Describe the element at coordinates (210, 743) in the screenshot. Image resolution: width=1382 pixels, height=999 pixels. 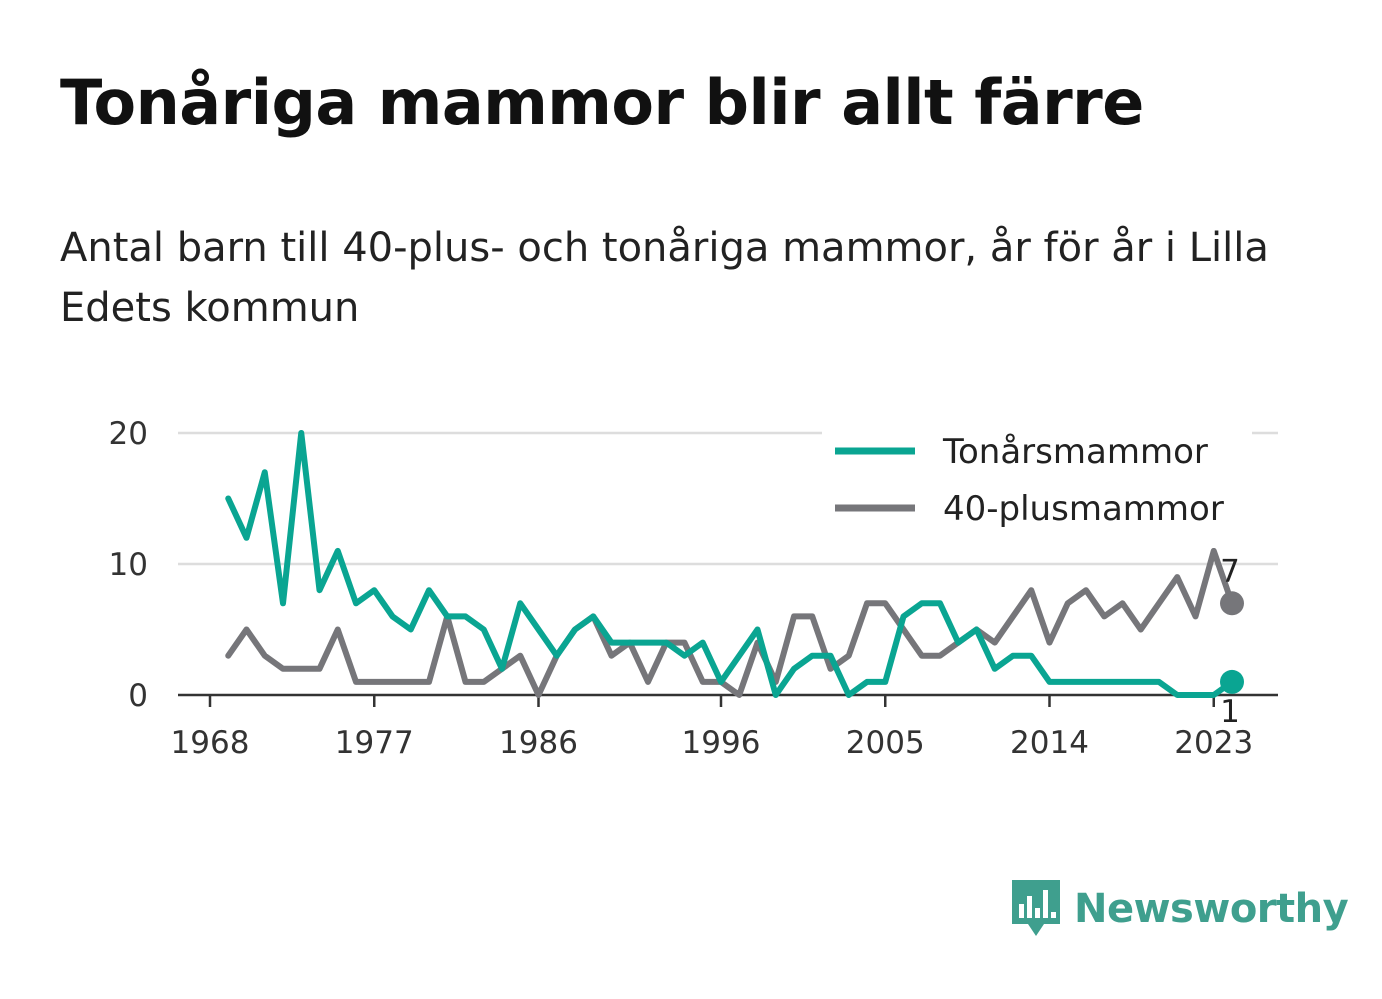
I see `x-tick-label: 1968` at that location.